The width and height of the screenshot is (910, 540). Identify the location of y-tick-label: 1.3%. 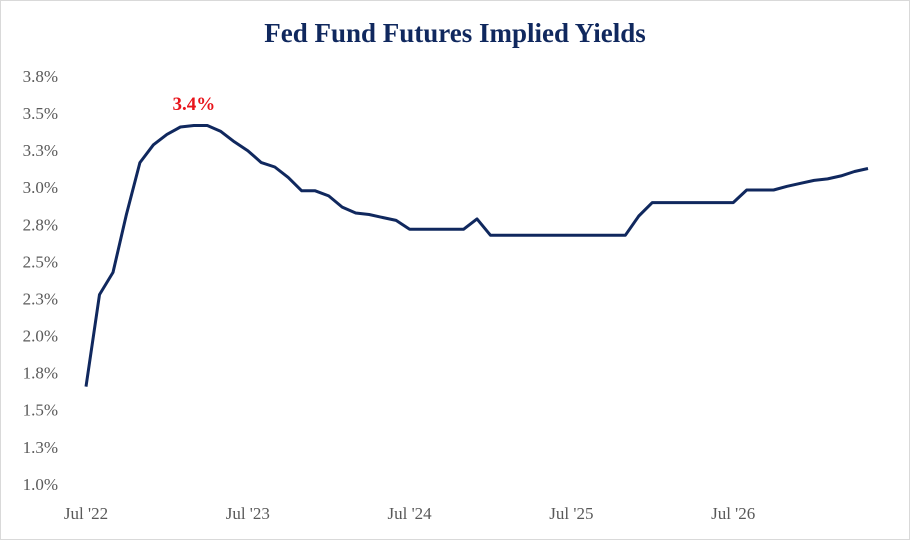
(40, 447).